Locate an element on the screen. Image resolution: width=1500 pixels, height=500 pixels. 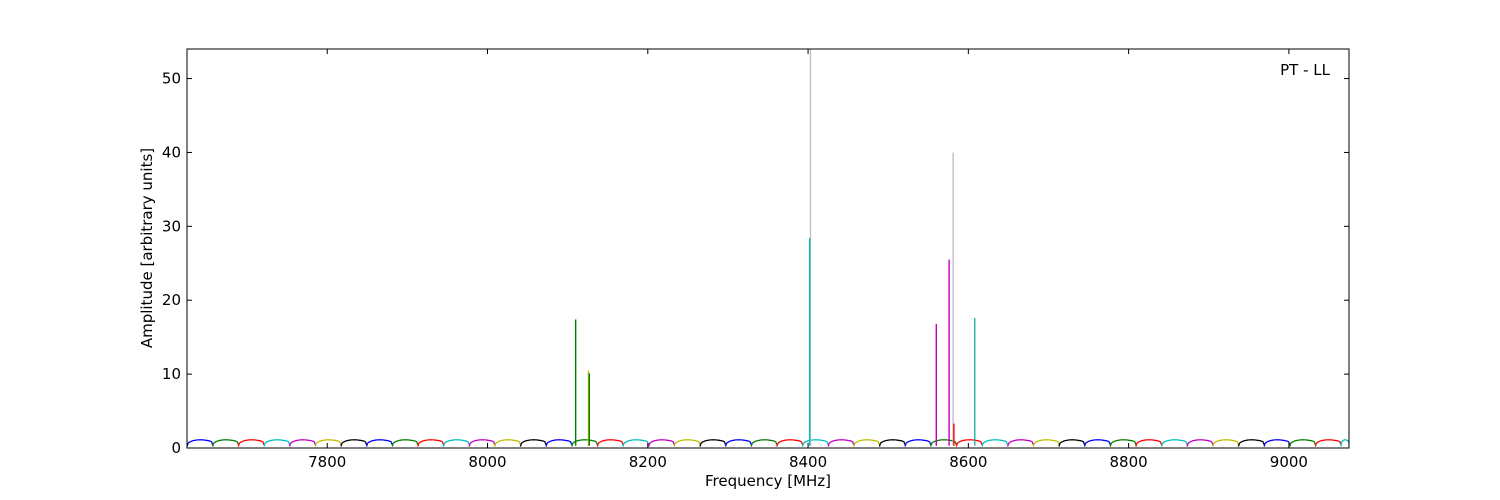
x-tick-label: 9000 is located at coordinates (1289, 462).